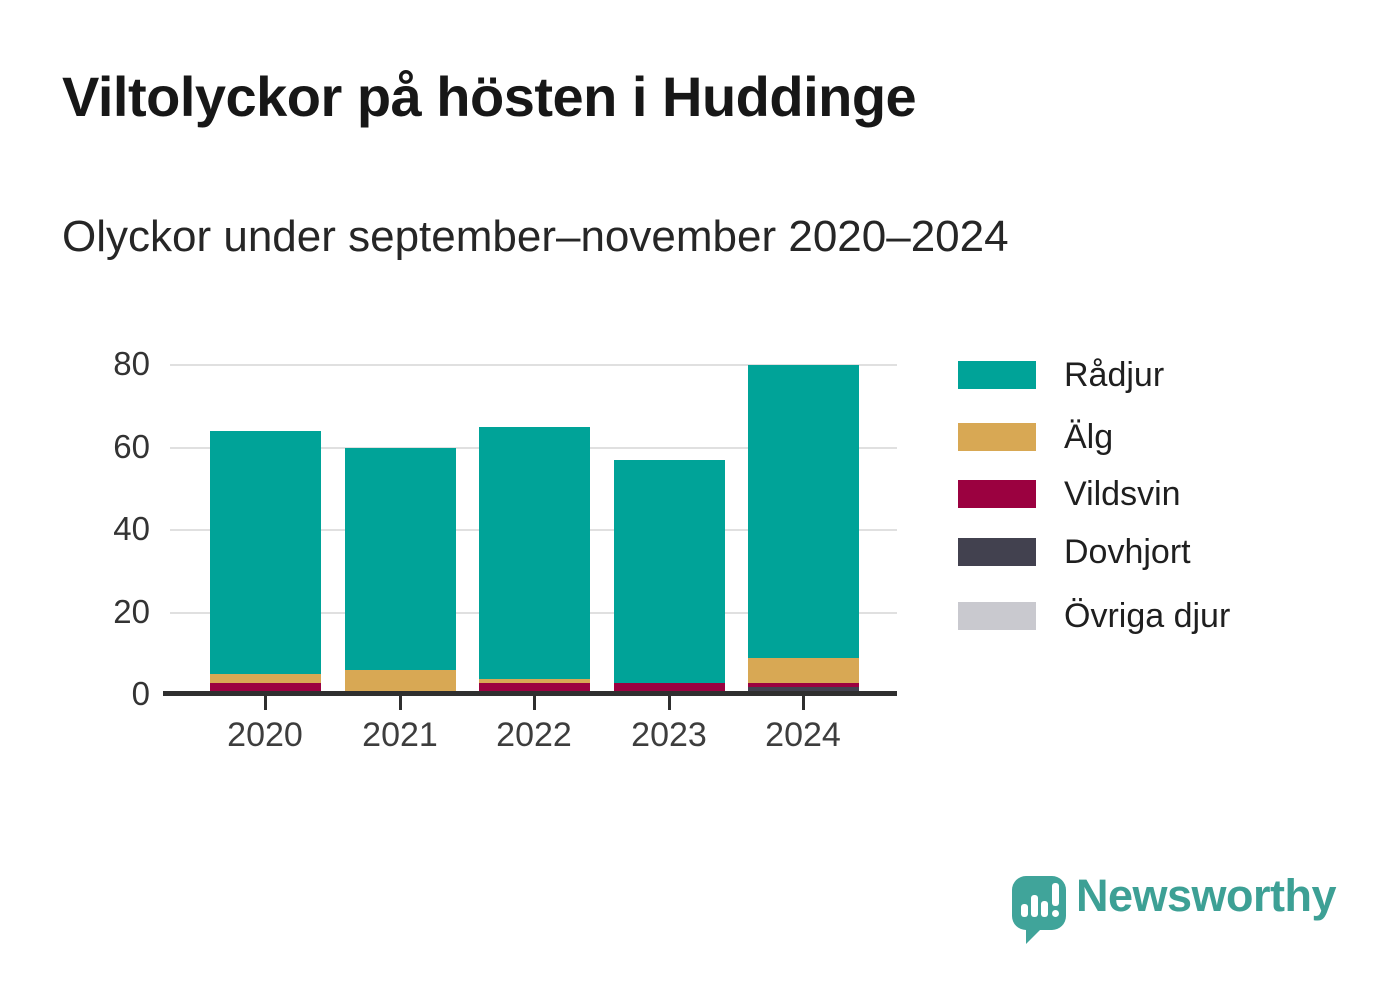  What do you see at coordinates (1114, 374) in the screenshot?
I see `legend-label: Rådjur` at bounding box center [1114, 374].